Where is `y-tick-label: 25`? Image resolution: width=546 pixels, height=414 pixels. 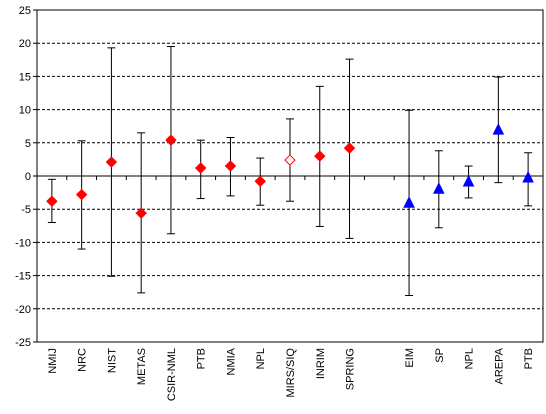 y-tick-label: 25 is located at coordinates (25, 11).